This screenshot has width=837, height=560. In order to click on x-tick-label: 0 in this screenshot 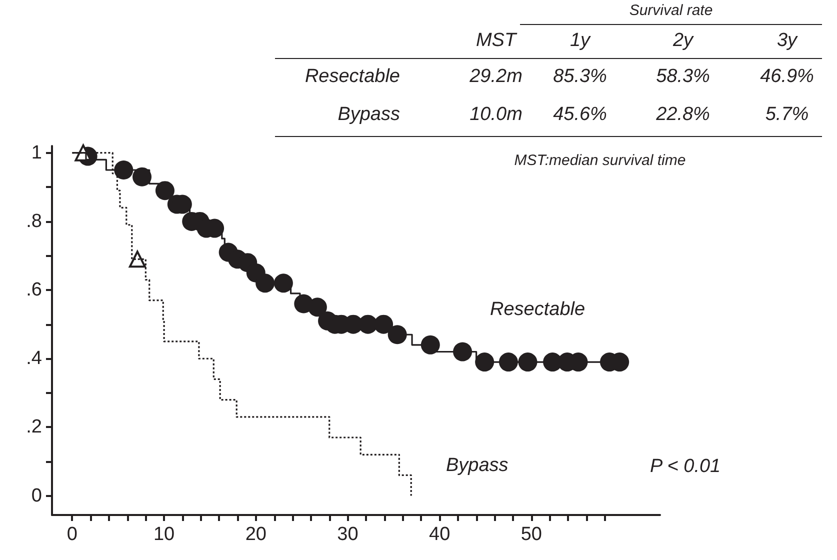, I will do `click(72, 534)`.